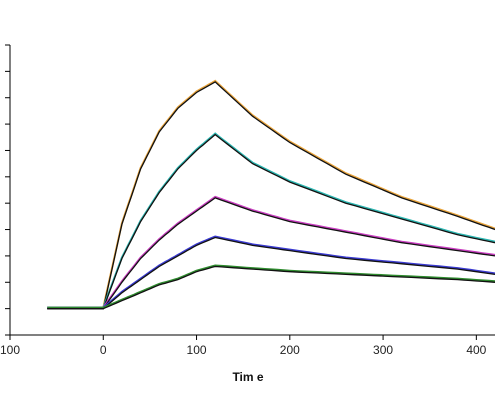 The height and width of the screenshot is (400, 495). I want to click on x-axis-title: Tim e, so click(247, 377).